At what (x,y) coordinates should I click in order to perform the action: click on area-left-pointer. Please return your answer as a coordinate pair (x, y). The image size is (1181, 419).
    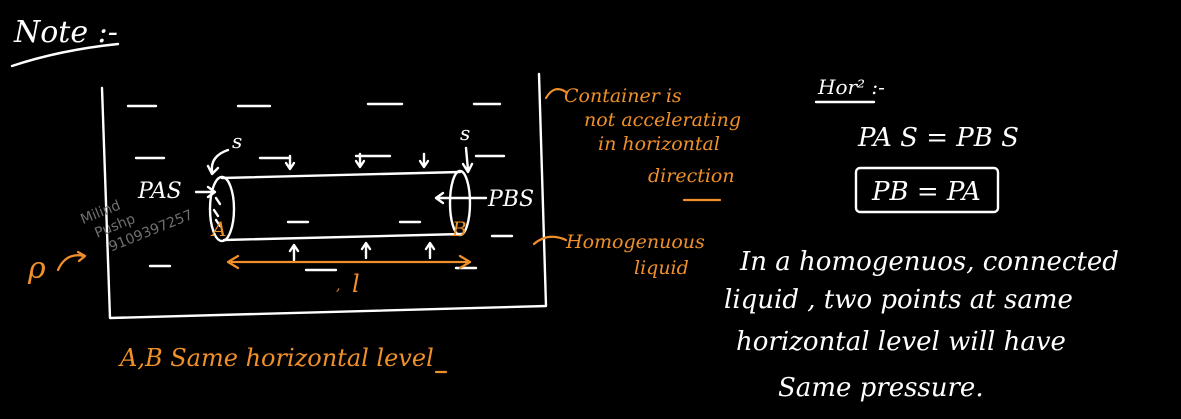
    Looking at the image, I should click on (218, 162).